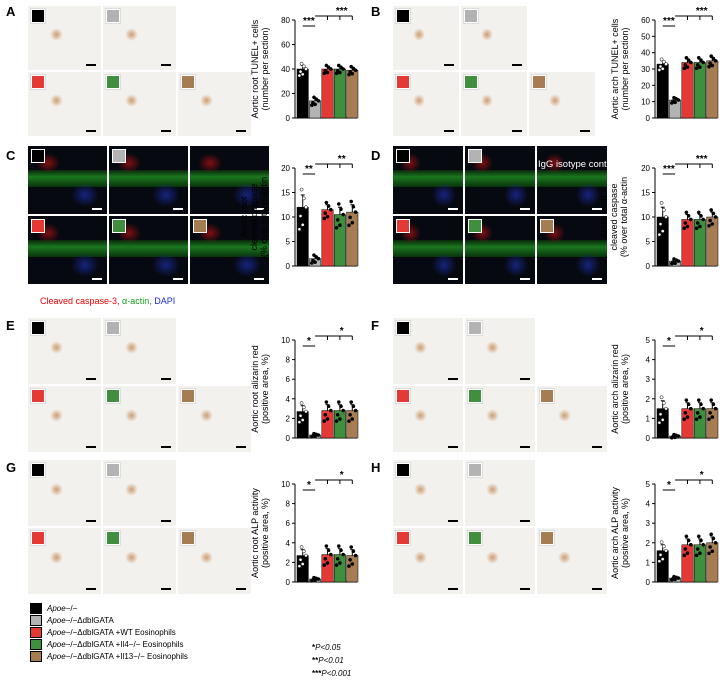 This screenshot has height=689, width=723. Describe the element at coordinates (109, 656) in the screenshot. I see `legend-item: Apoe −/−ΔdblGATA +Il13−/− Eosinophils` at that location.